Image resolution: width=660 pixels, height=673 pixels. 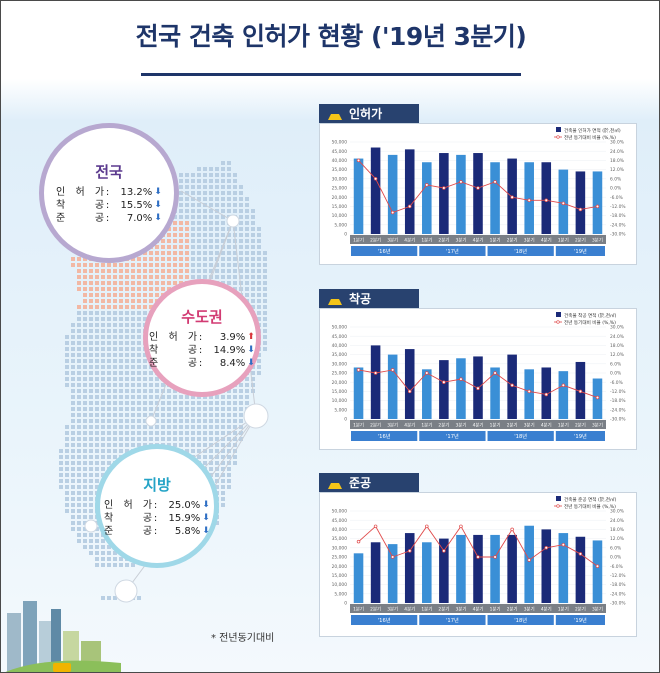 I want to click on region-bubble-provincial: 지방 인 허 가:25.0% ⬇ 착 공:15.9% ⬇ 준 공:5.8% ⬇, so click(x=157, y=506).